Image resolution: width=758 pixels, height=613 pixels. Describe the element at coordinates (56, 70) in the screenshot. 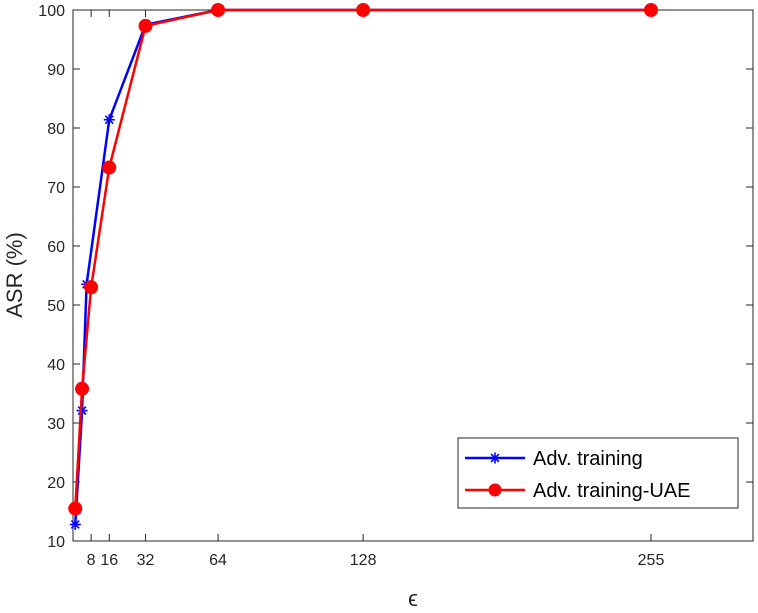

I see `y-tick-label: 90` at that location.